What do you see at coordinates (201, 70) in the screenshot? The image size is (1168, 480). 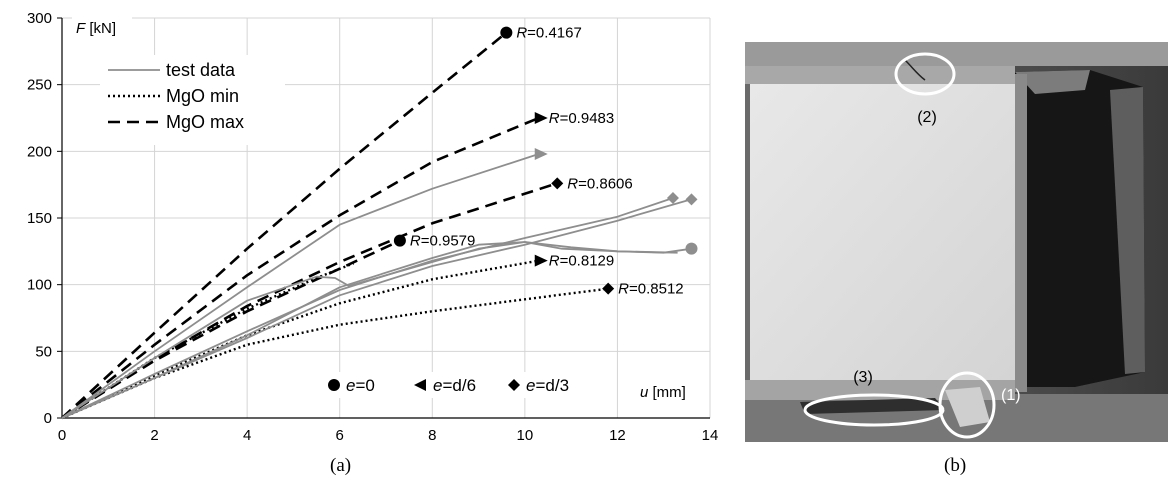 I see `legend-label: test data` at bounding box center [201, 70].